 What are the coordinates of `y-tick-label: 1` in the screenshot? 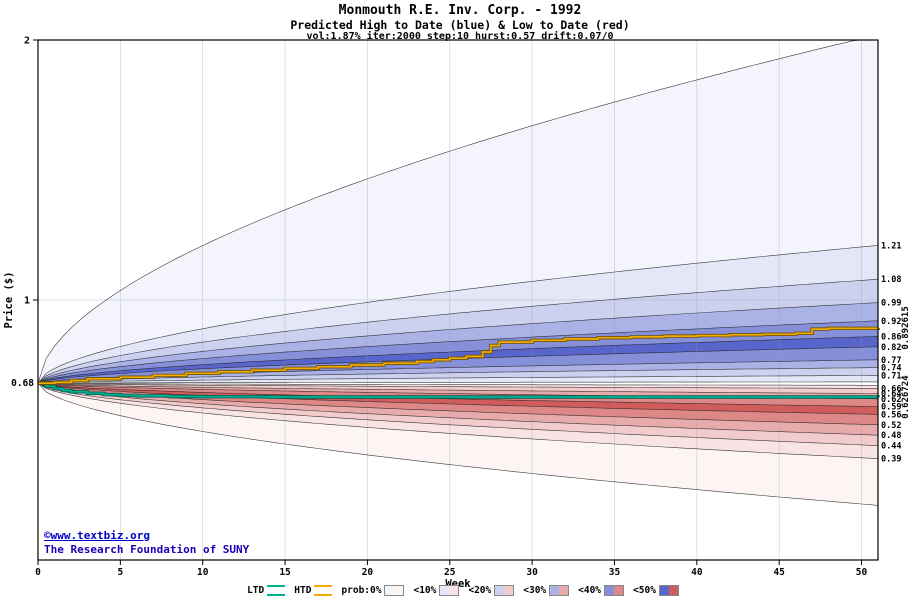 It's located at (27, 301).